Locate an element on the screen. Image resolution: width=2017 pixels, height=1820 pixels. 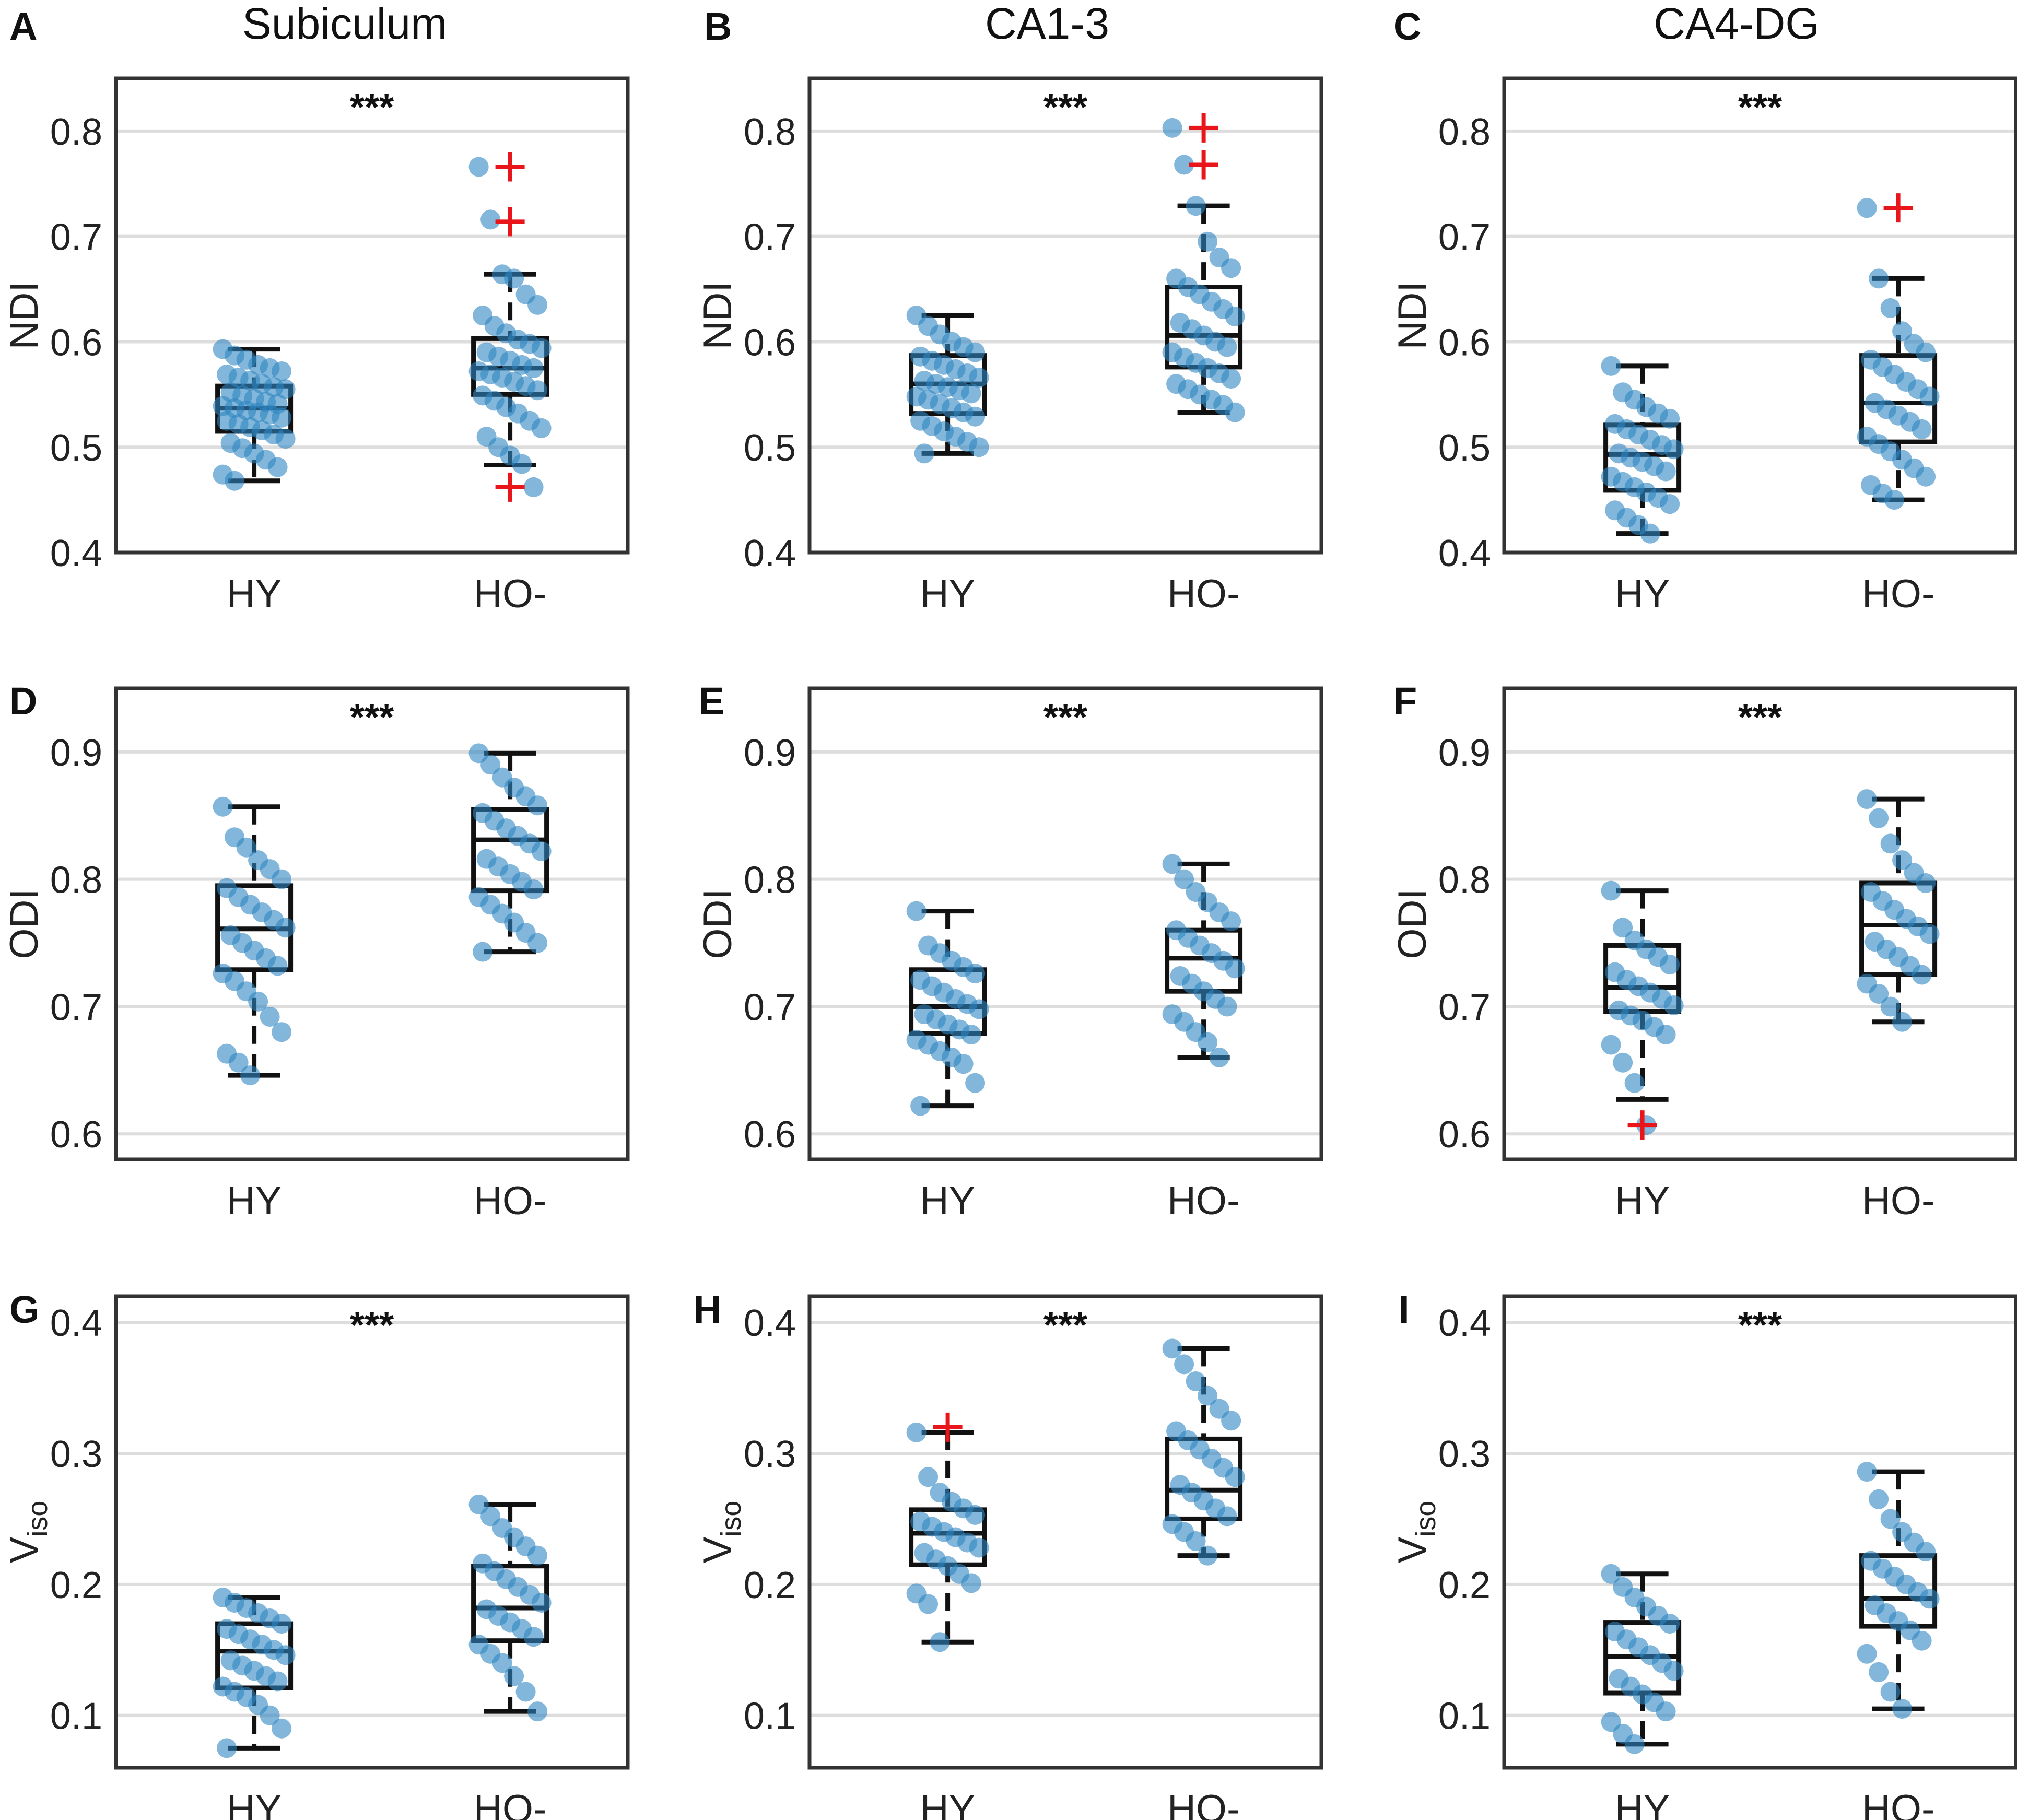
y-axis-label: ODI is located at coordinates (718, 923).